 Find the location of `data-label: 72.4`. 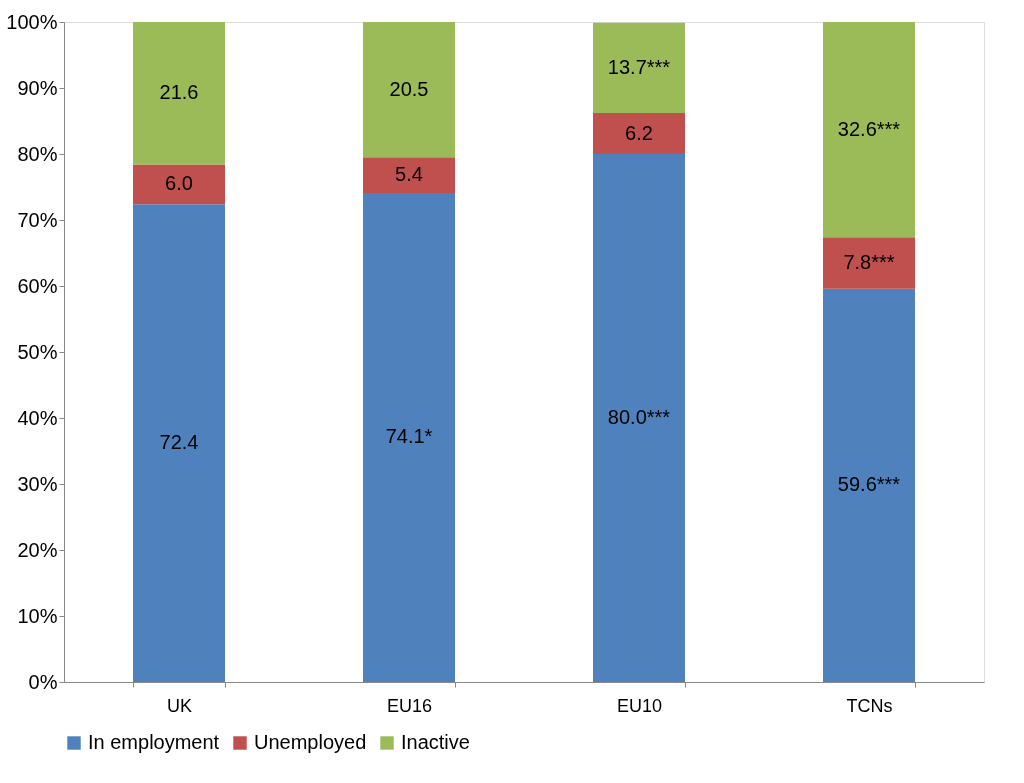

data-label: 72.4 is located at coordinates (179, 442).